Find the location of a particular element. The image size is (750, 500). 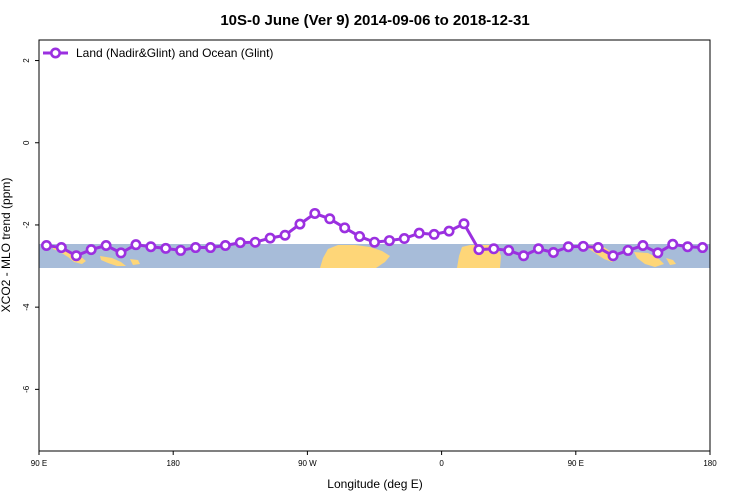

y-tick-label: 0 is located at coordinates (26, 142).